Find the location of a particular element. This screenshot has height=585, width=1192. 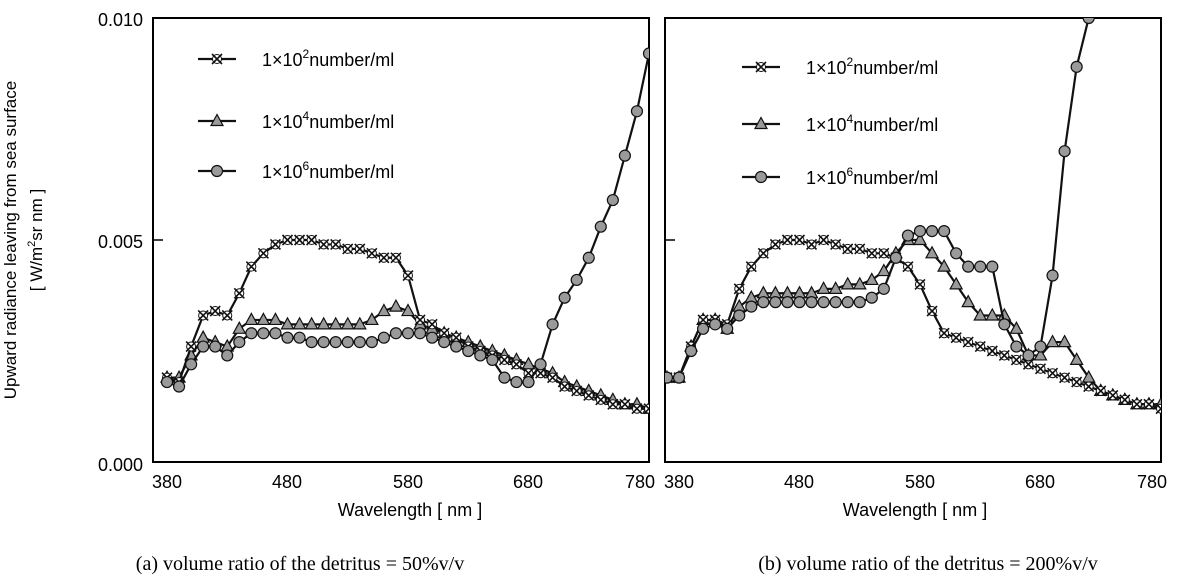

legend-label: 1×102number/ml is located at coordinates (872, 66).